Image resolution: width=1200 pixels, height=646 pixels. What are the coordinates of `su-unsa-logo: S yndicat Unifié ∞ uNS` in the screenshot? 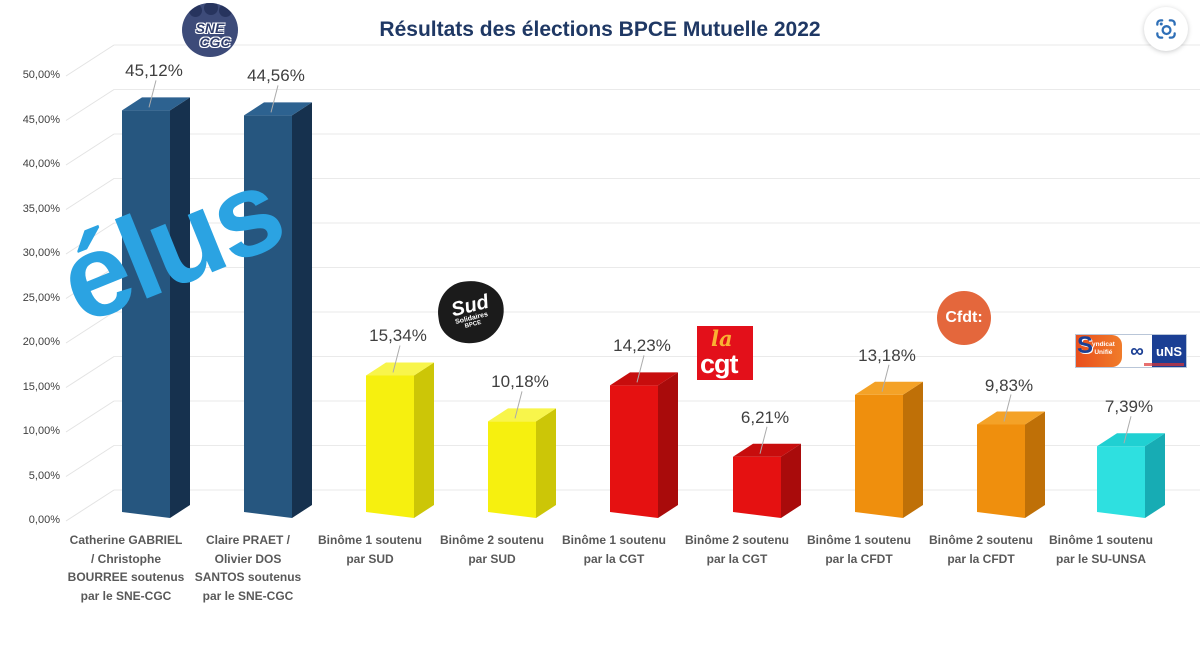 It's located at (1131, 351).